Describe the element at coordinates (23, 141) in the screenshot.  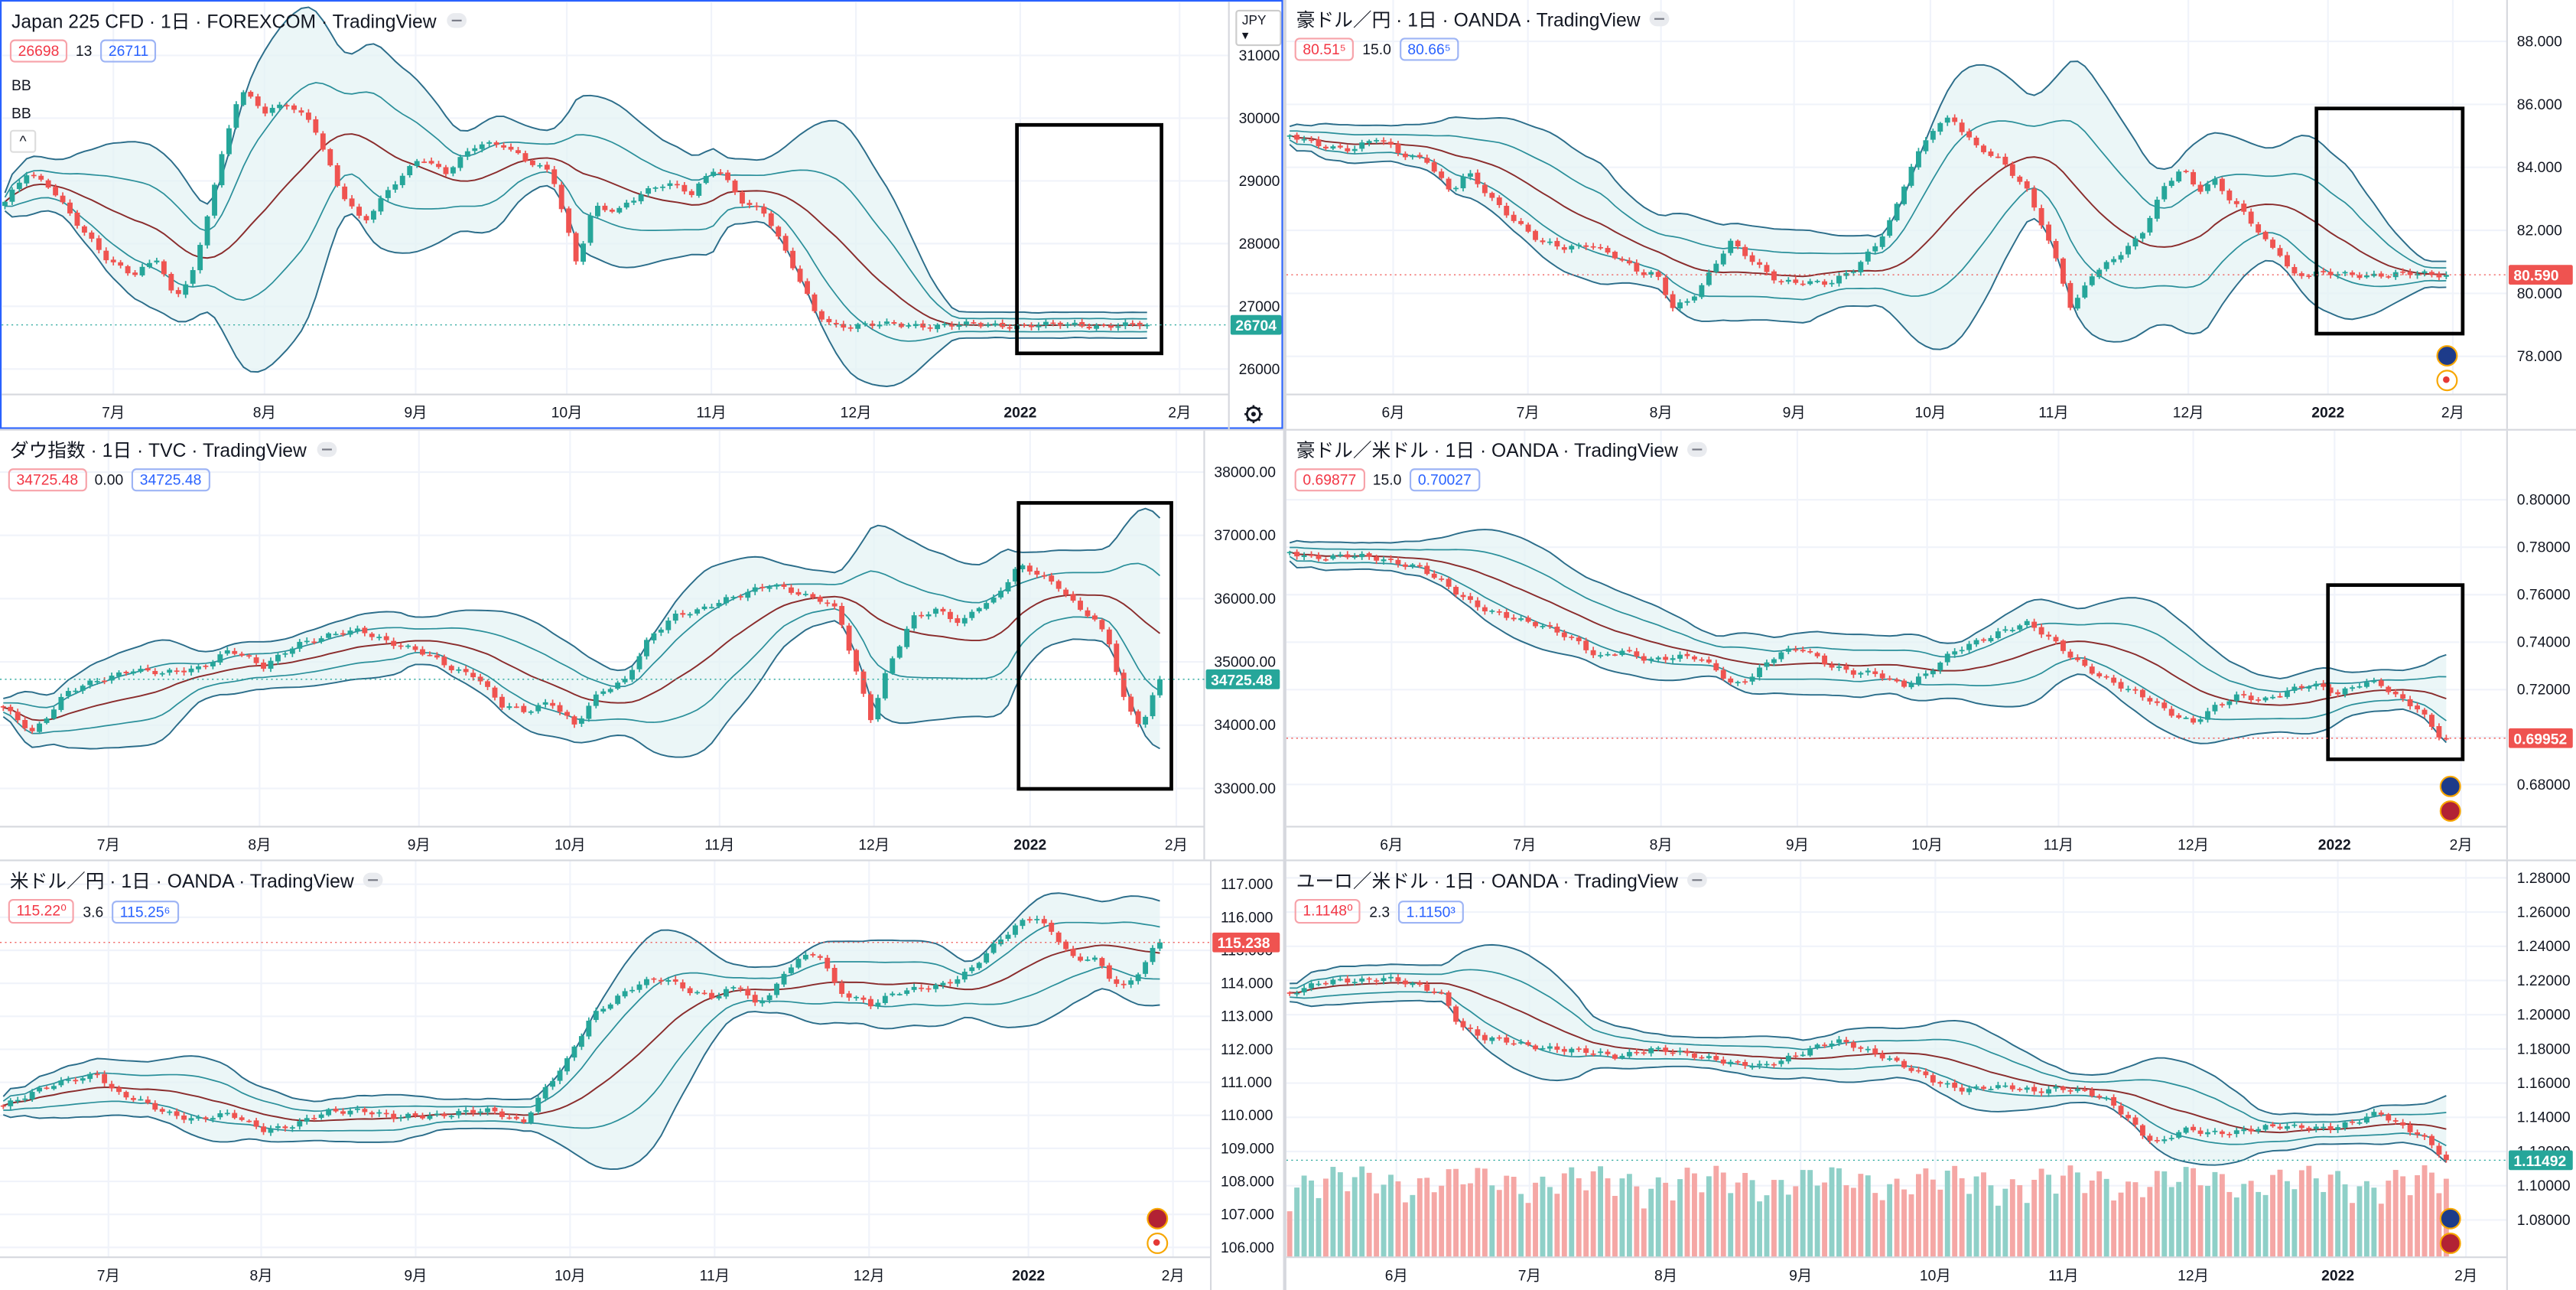
I see `collapse-indicators-icon: ^` at that location.